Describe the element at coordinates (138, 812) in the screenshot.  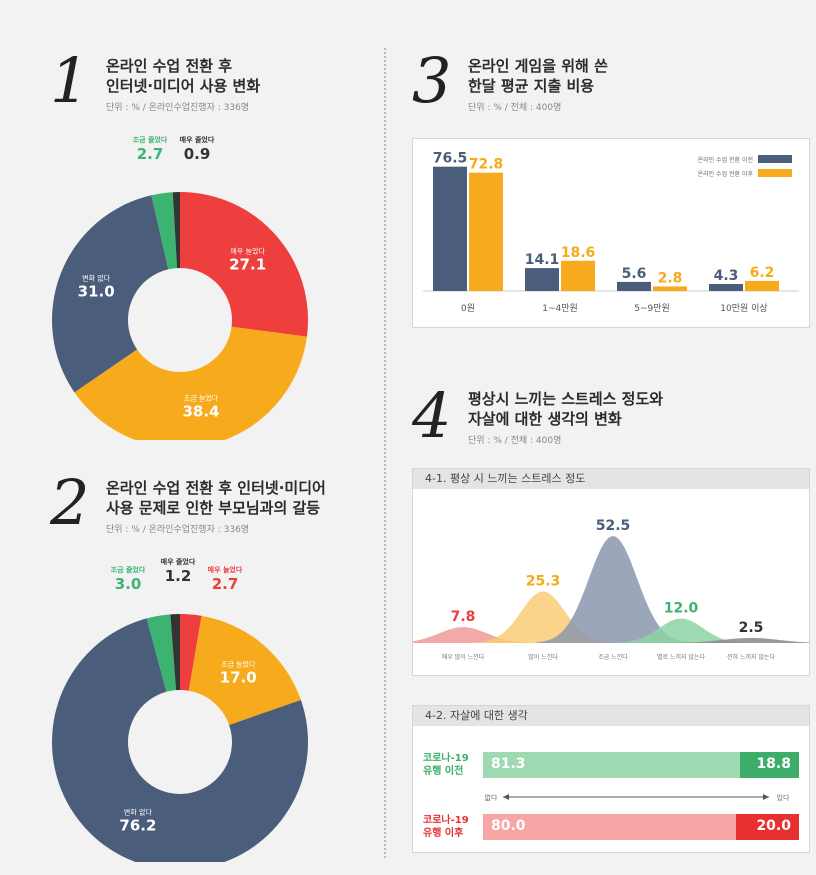
I see `chart2-label-2: 변화 없다` at that location.